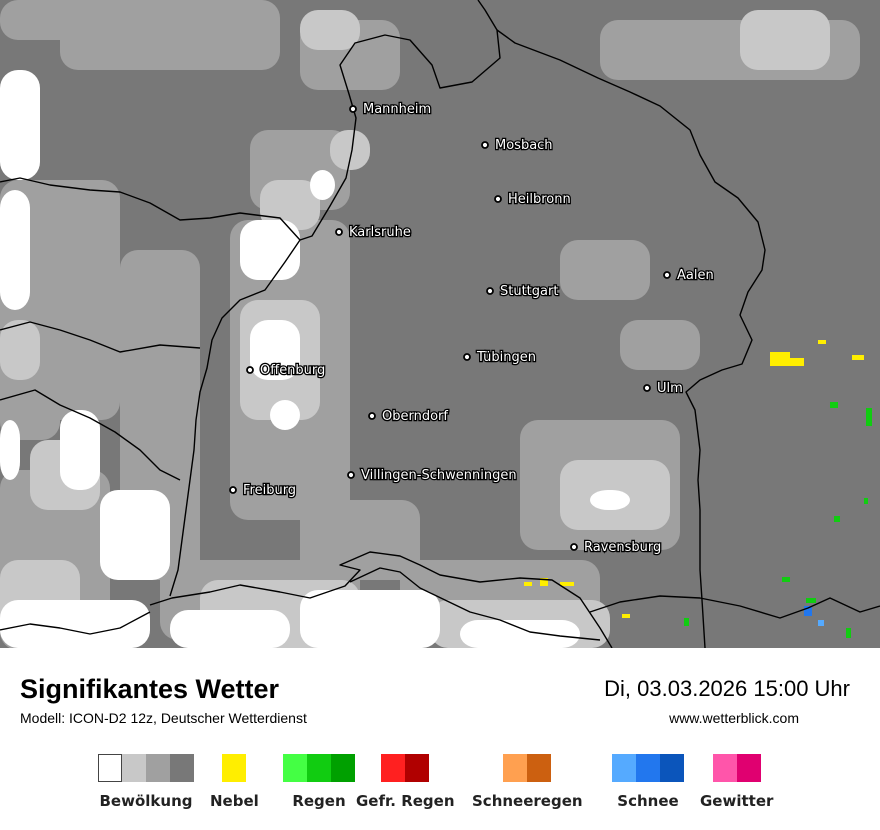  Describe the element at coordinates (737, 801) in the screenshot. I see `legend-label: Gewitter` at that location.